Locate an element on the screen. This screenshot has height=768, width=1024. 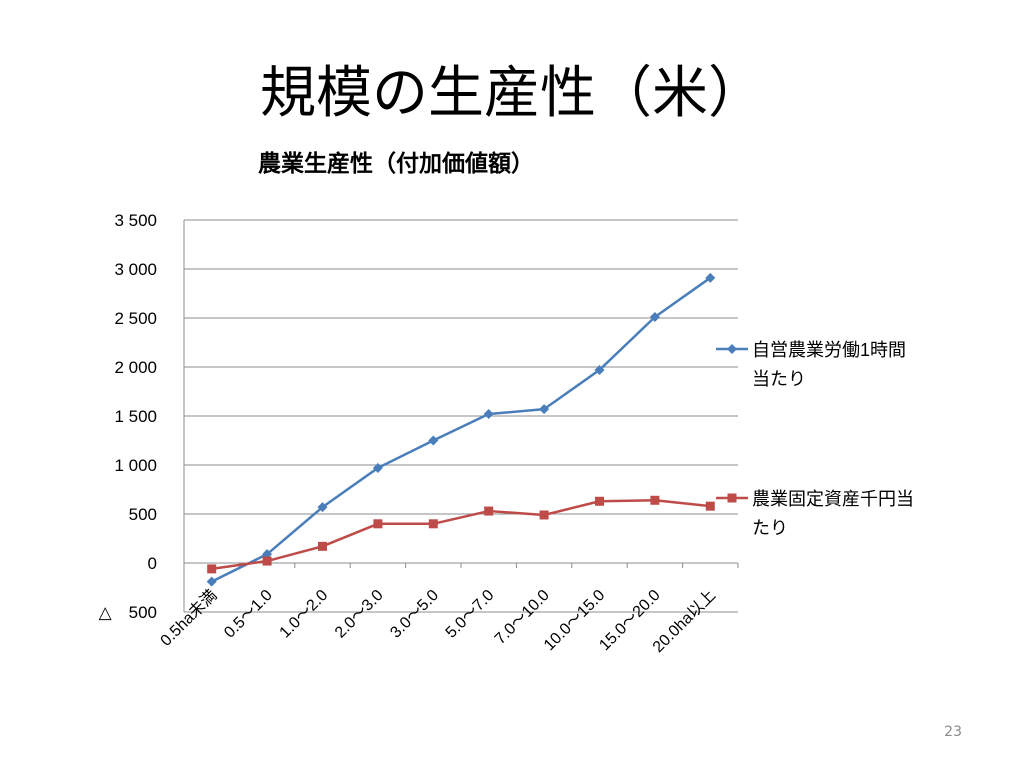
chart-title: 農業生産性（付加価値額） is located at coordinates (396, 164).